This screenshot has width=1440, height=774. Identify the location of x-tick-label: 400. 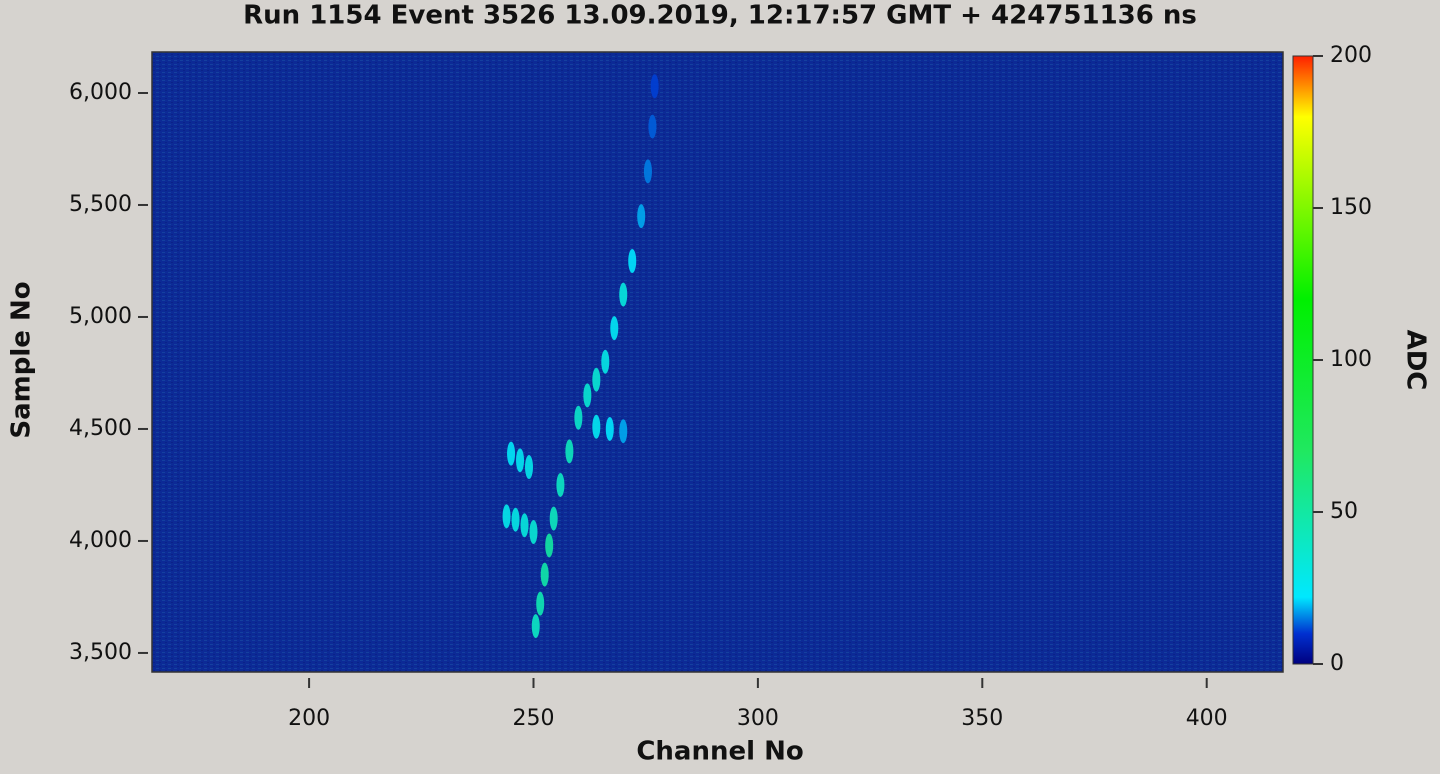
(1207, 718).